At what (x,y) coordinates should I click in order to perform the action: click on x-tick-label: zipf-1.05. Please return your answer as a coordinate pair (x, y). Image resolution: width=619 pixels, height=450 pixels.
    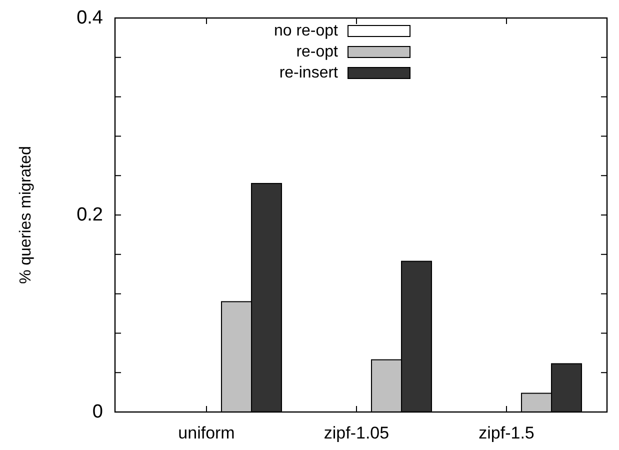
    Looking at the image, I should click on (357, 433).